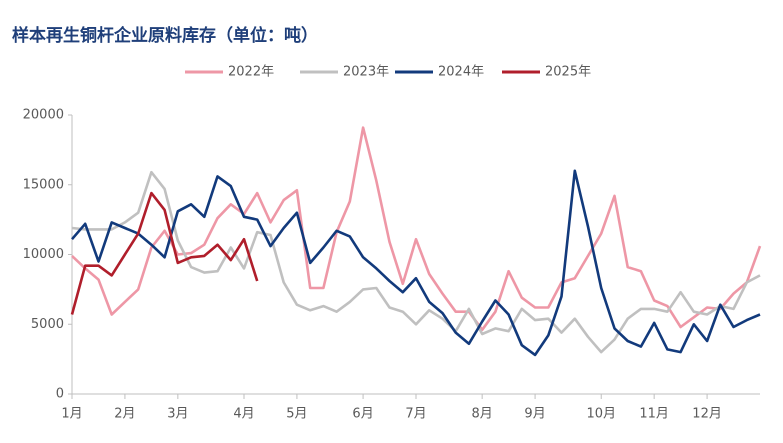  I want to click on legend-label: 2022年, so click(251, 72).